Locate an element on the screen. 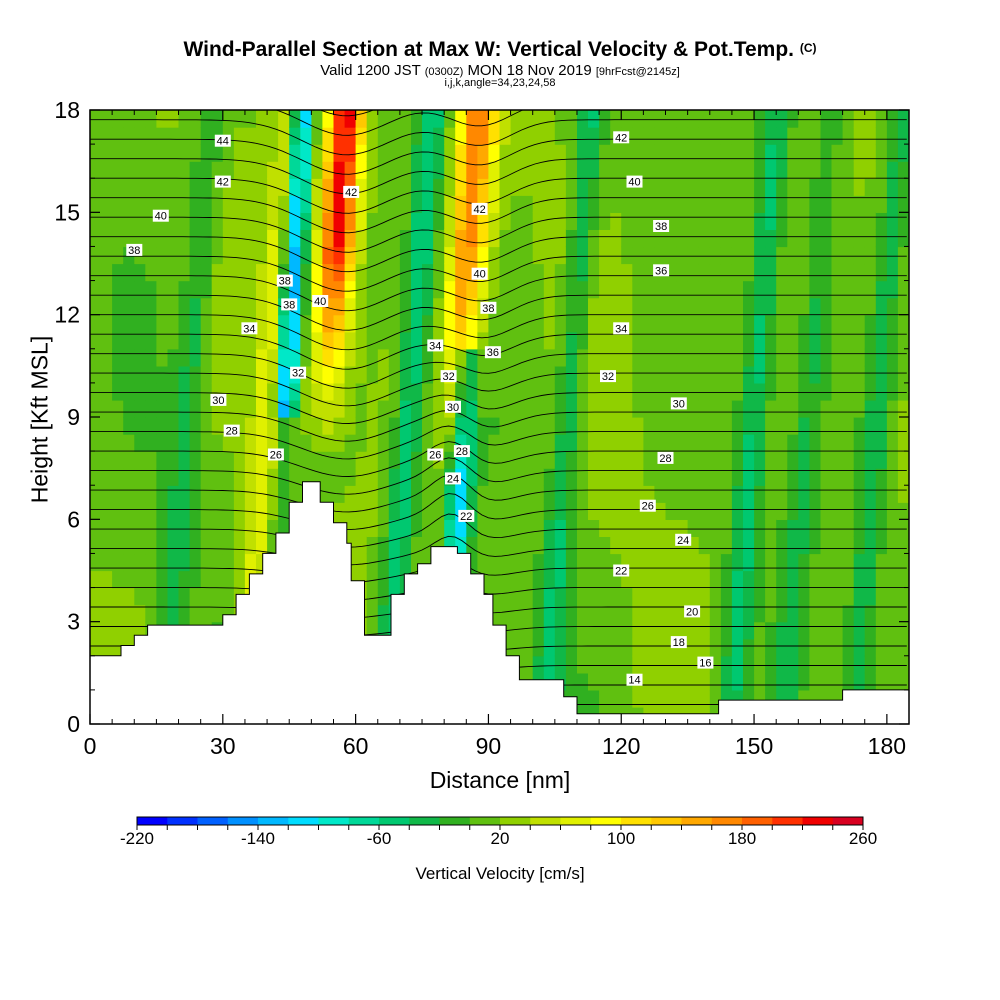 The image size is (1000, 1000). x-tick-label: 120 is located at coordinates (621, 746).